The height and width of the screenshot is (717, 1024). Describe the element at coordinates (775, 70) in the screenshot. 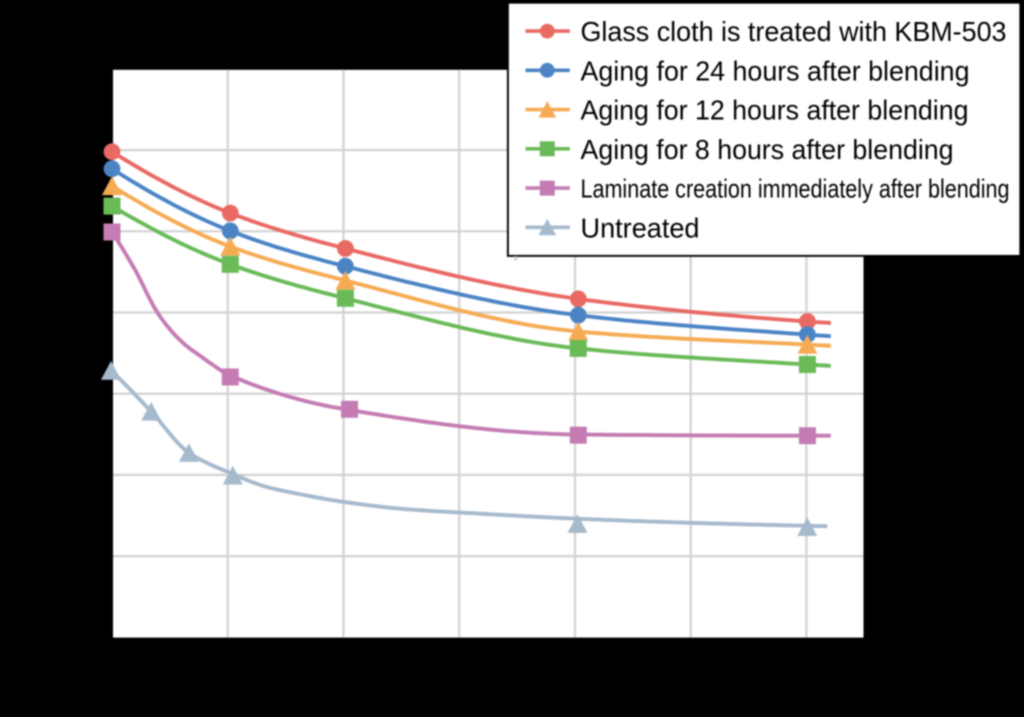

I see `svg-text:Aging for 24 hours after blend: Aging for 24 hours after blending` at that location.